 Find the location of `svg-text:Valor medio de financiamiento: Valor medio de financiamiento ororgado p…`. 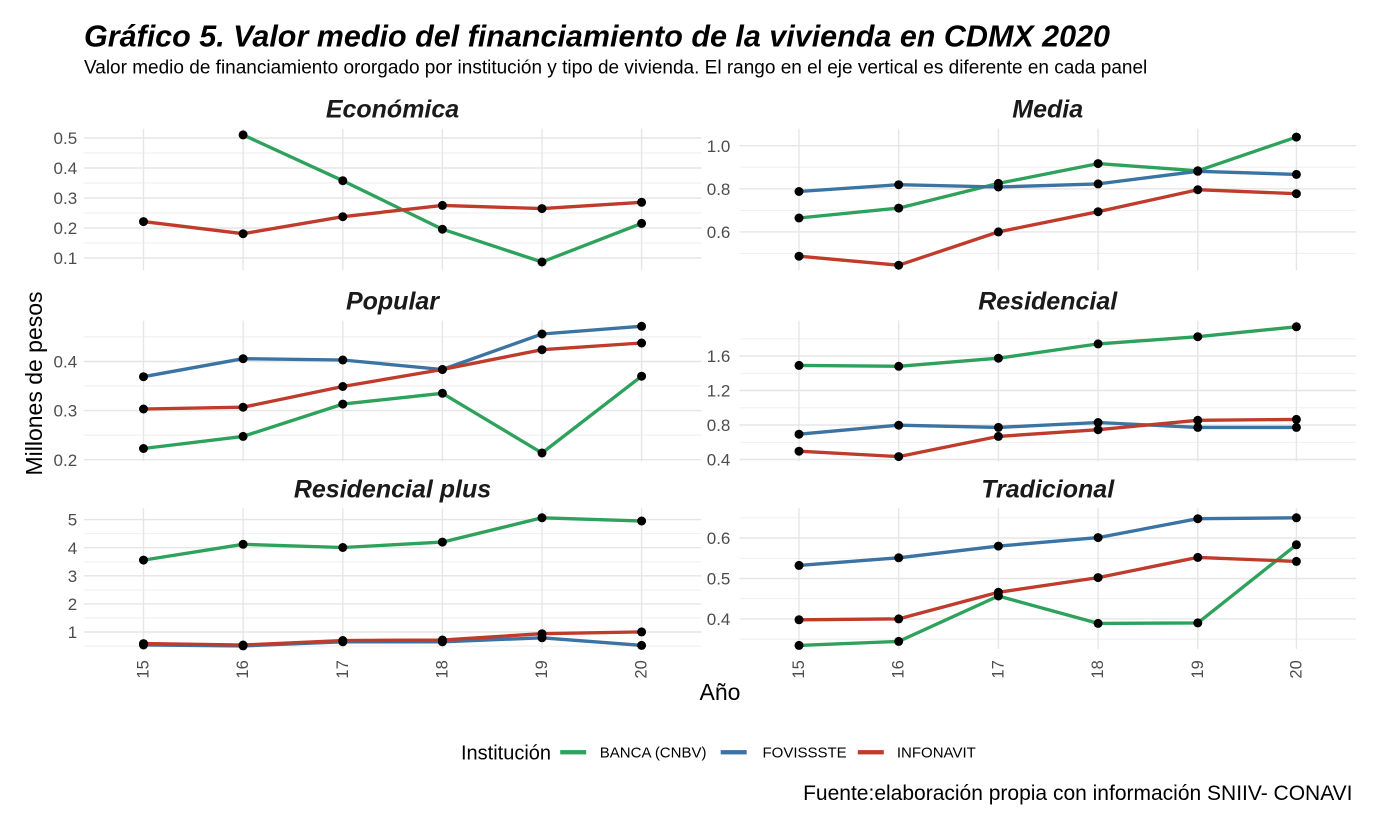

svg-text:Valor medio de financiamiento: Valor medio de financiamiento ororgado p… is located at coordinates (615, 68).